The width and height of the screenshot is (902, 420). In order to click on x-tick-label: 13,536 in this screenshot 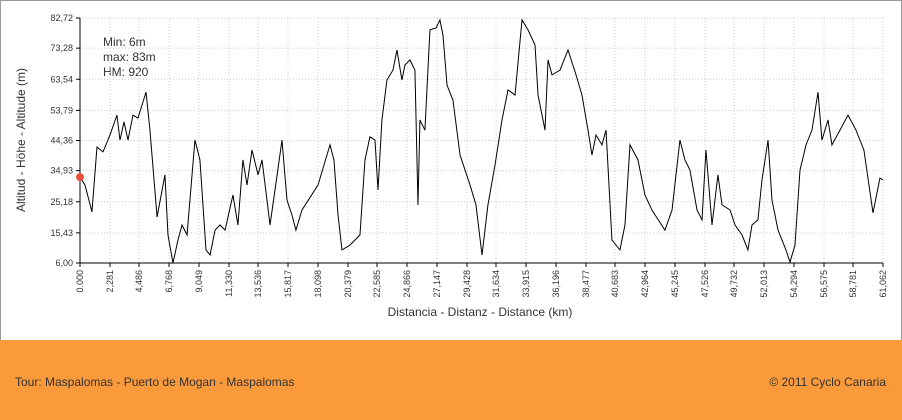, I will do `click(258, 284)`.